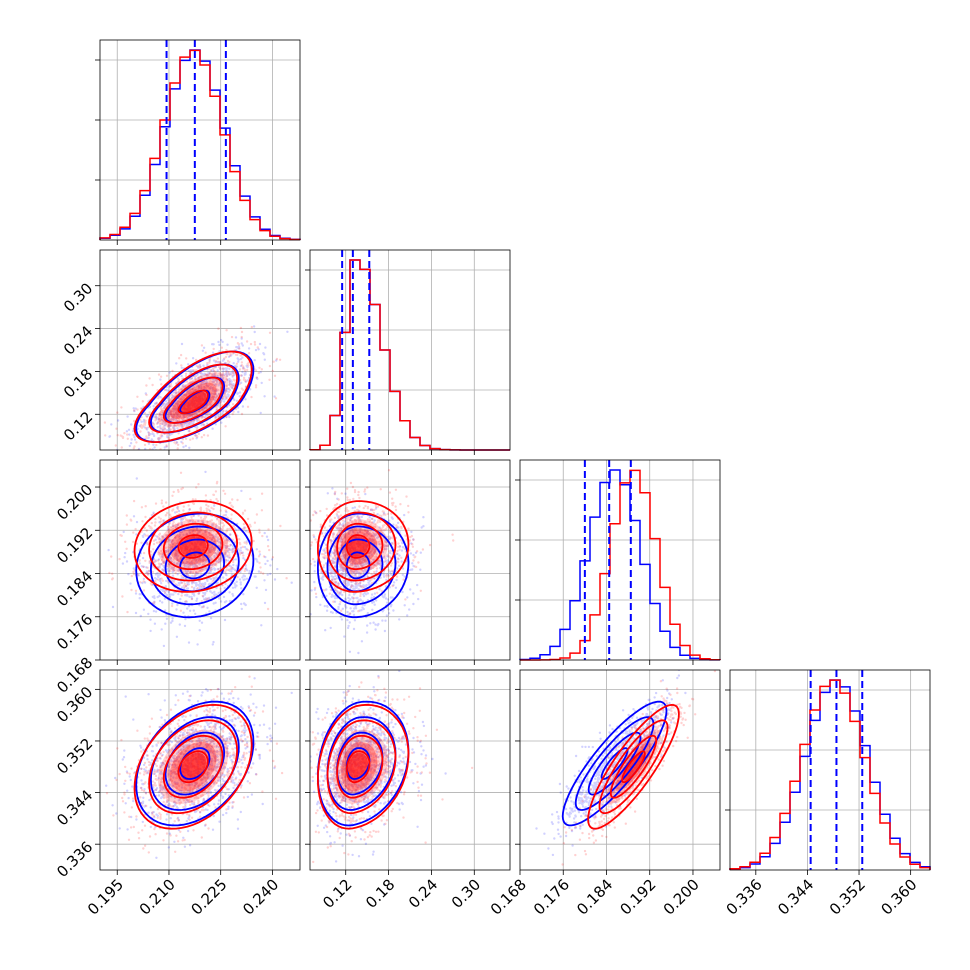  I want to click on scatter-series0, so click(367, 571).